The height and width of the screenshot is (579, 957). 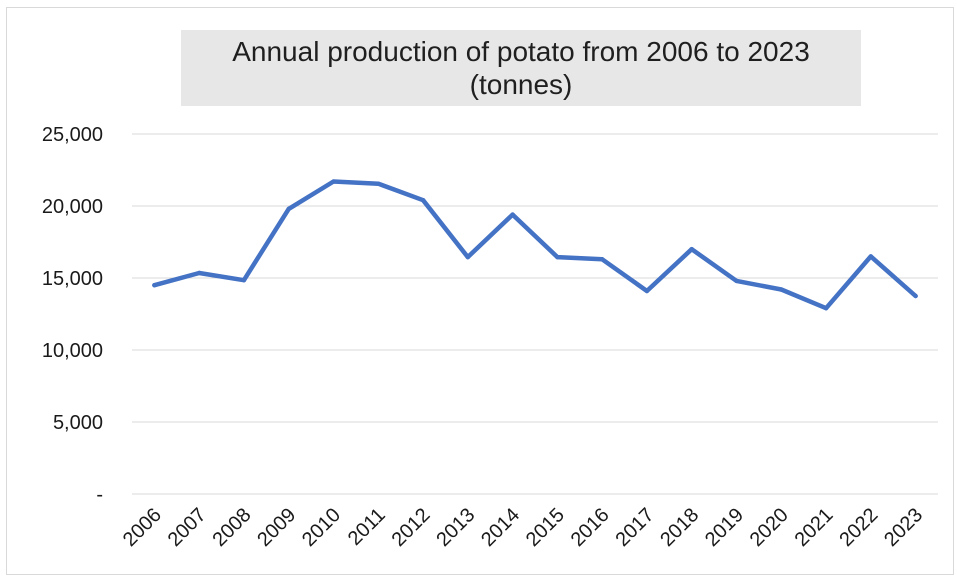 I want to click on x-tick-label: 2021, so click(x=814, y=527).